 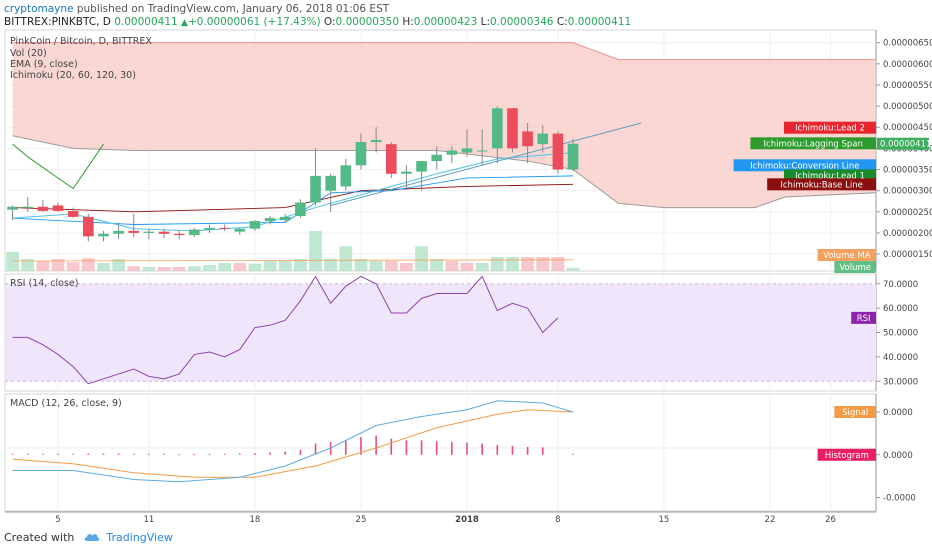 What do you see at coordinates (599, 22) in the screenshot?
I see `close-value: 0.00000411` at bounding box center [599, 22].